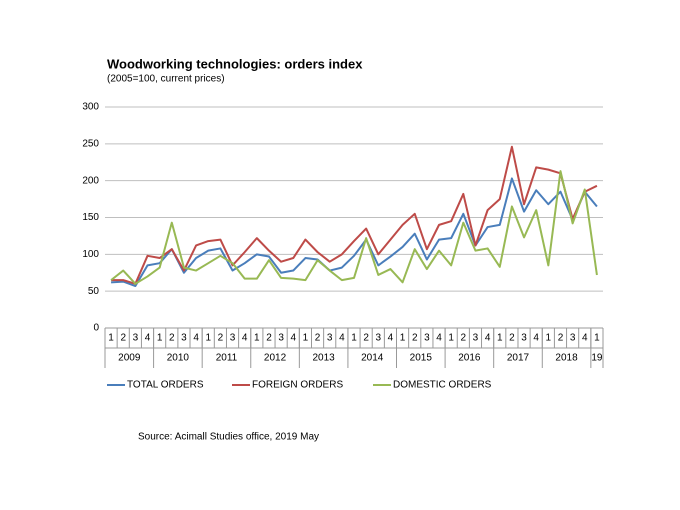 The width and height of the screenshot is (680, 510). Describe the element at coordinates (90, 180) in the screenshot. I see `y-tick-label: 200` at that location.